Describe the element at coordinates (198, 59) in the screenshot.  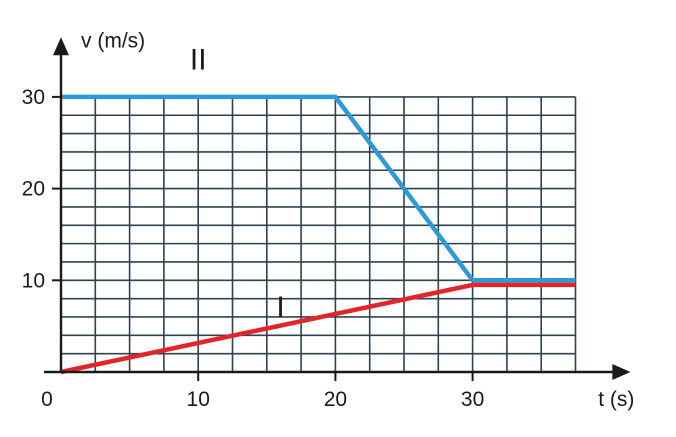
I see `series-label-ii: II` at that location.